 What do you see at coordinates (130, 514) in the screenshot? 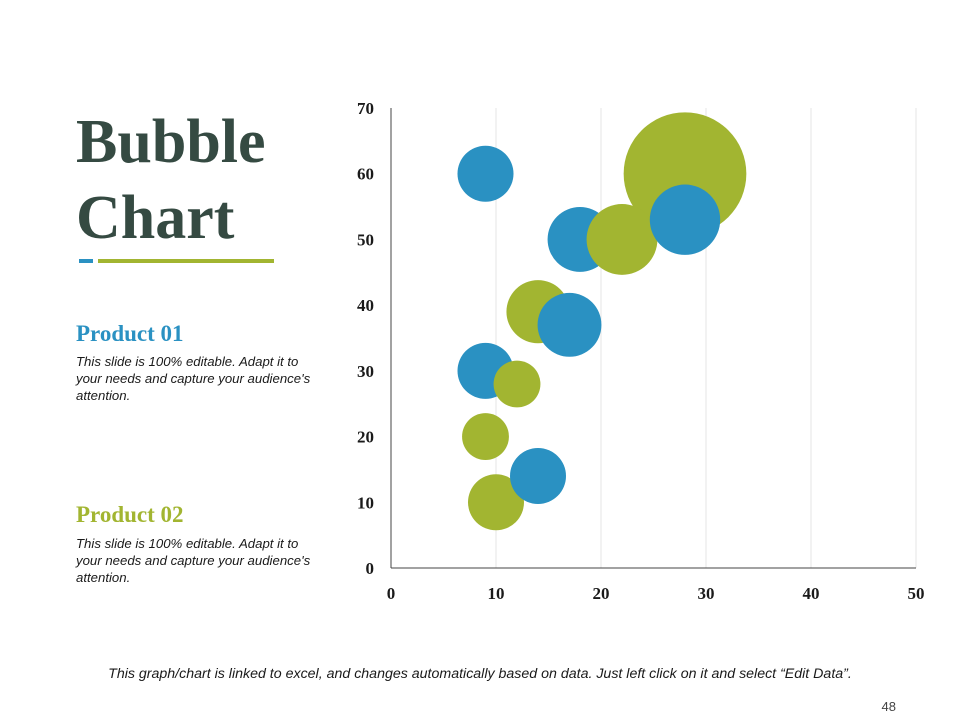
I see `product-02-heading: Product 02` at bounding box center [130, 514].